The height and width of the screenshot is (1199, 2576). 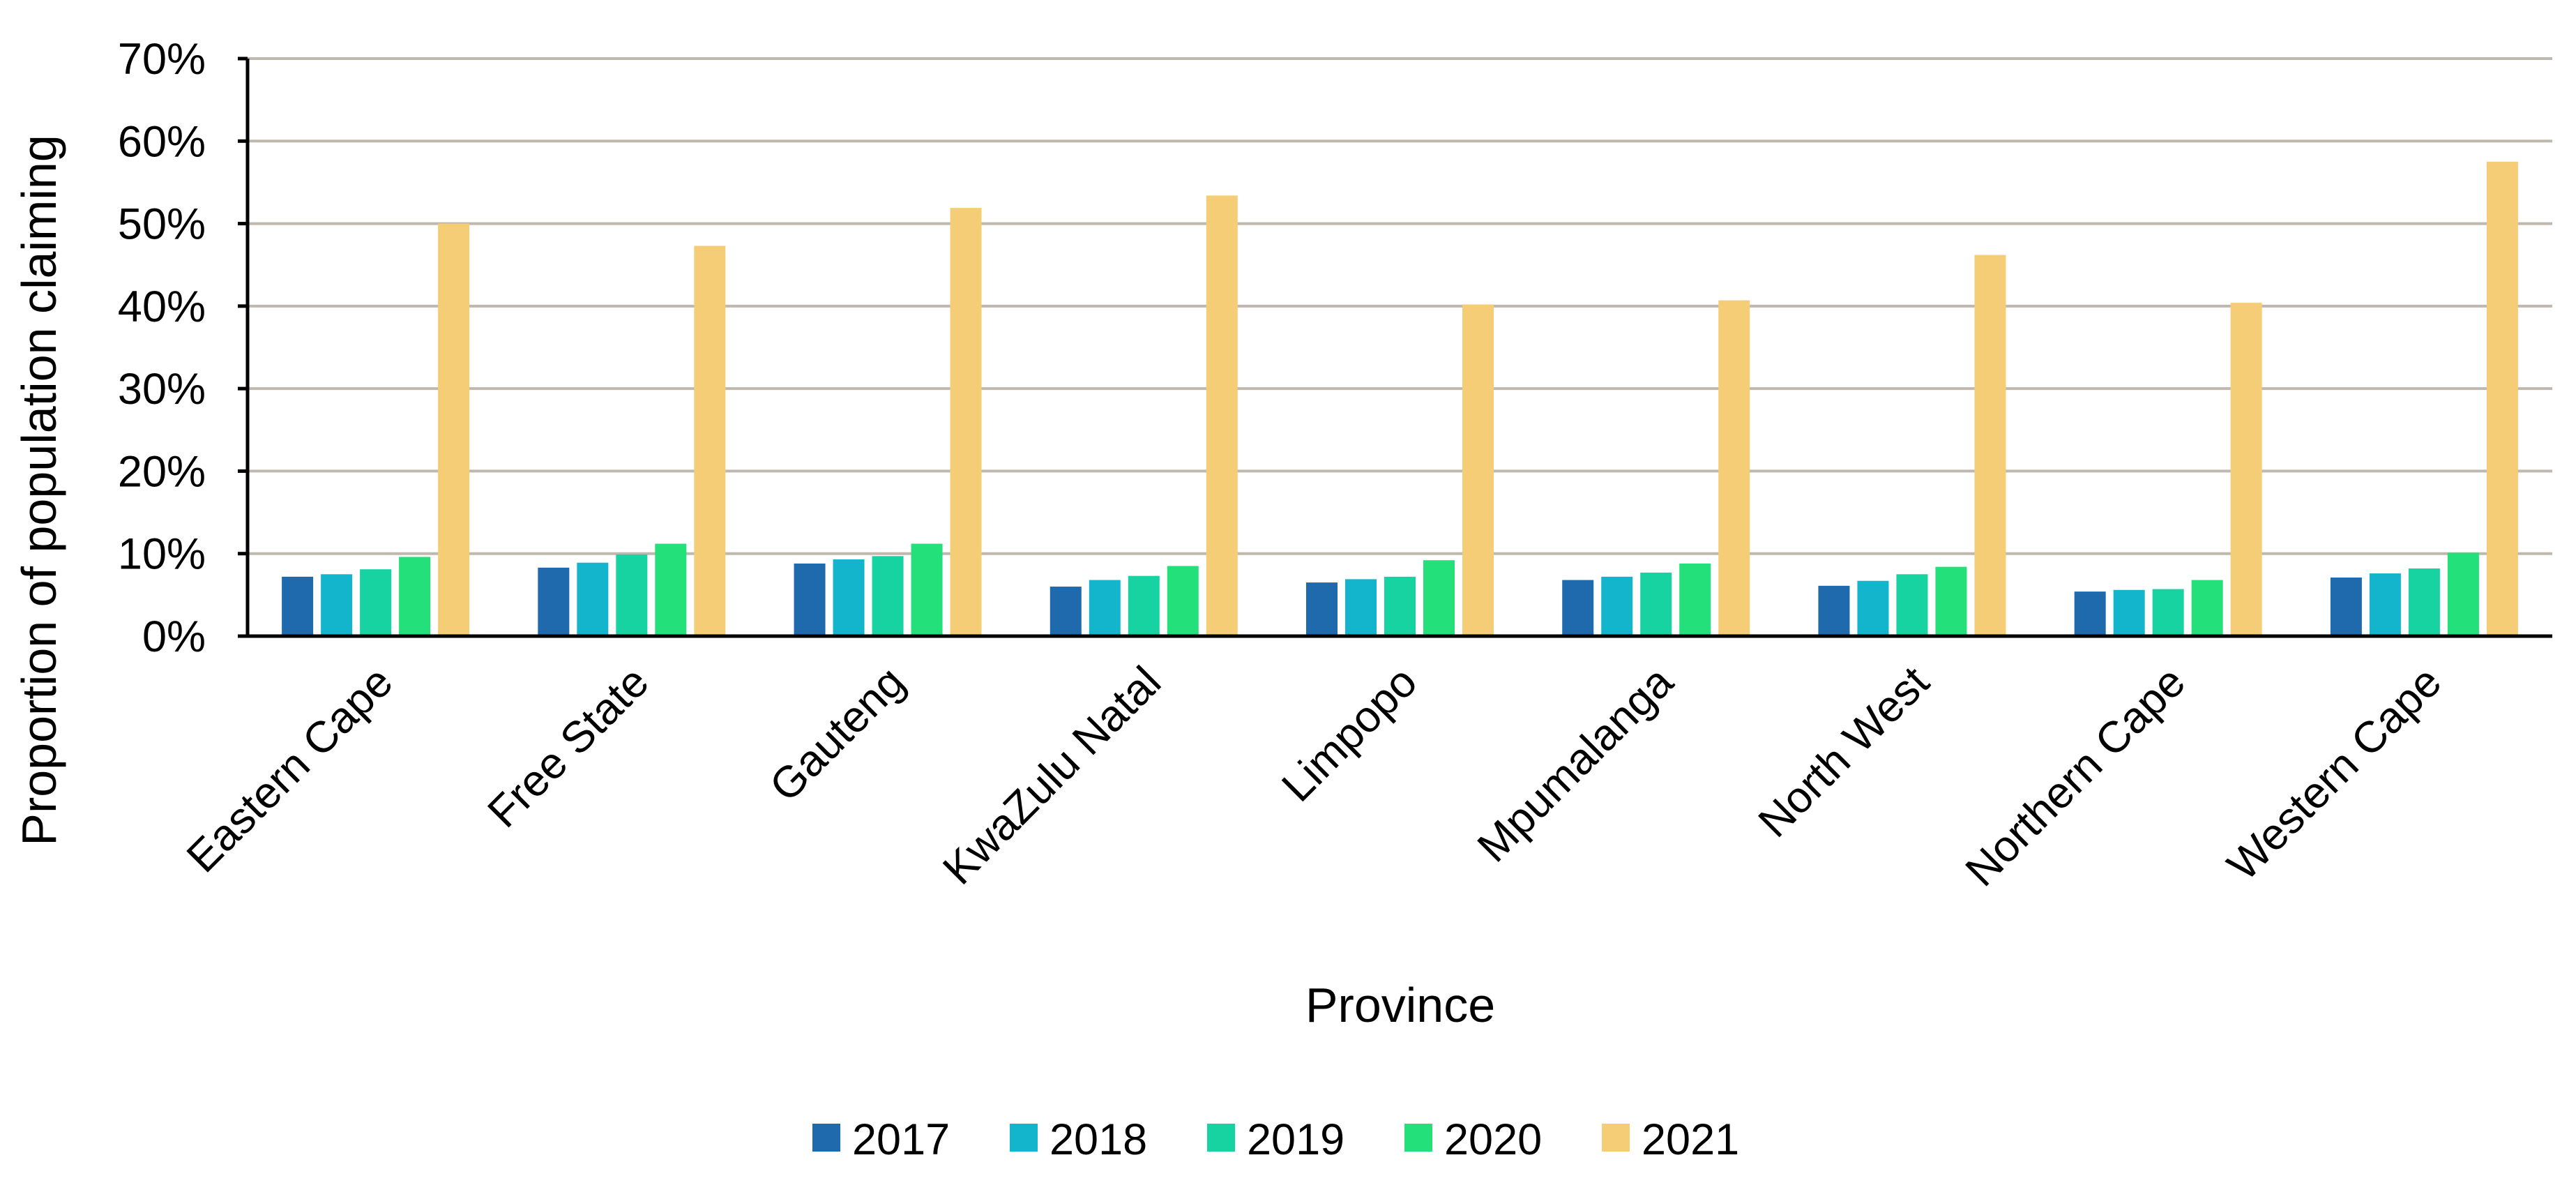 I want to click on y-tick-label: 10%, so click(x=162, y=554).